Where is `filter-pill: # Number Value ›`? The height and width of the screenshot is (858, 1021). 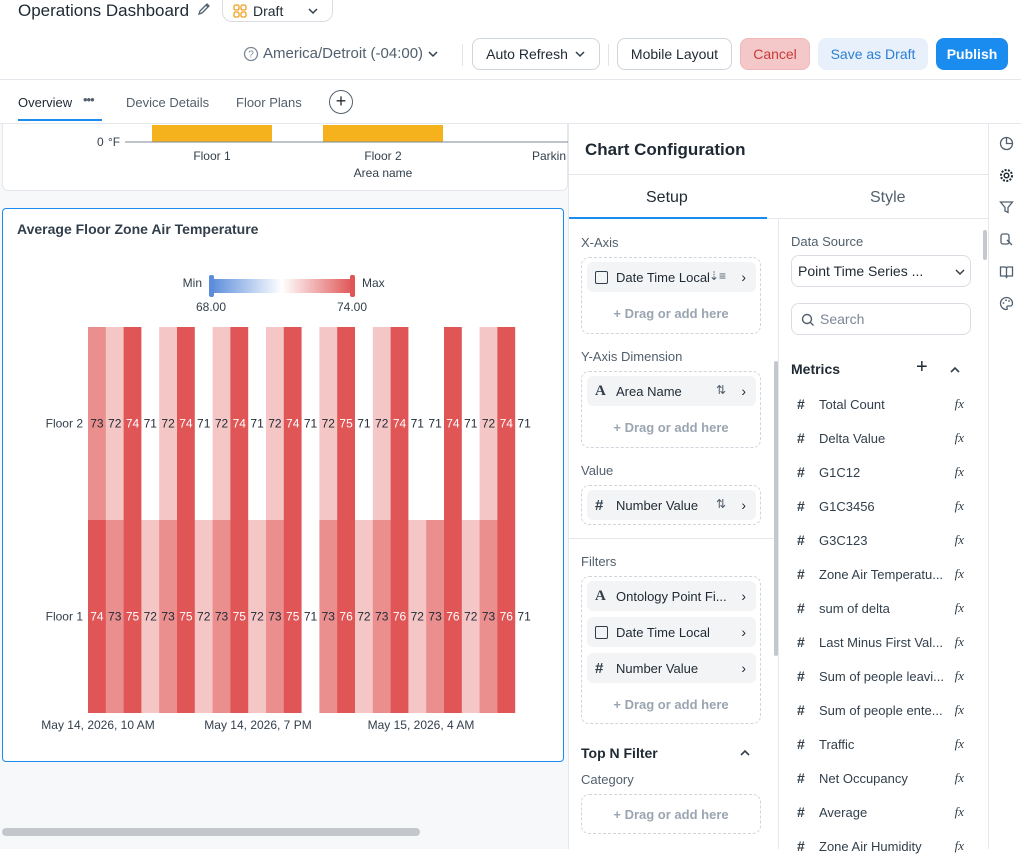
filter-pill: # Number Value › is located at coordinates (671, 668).